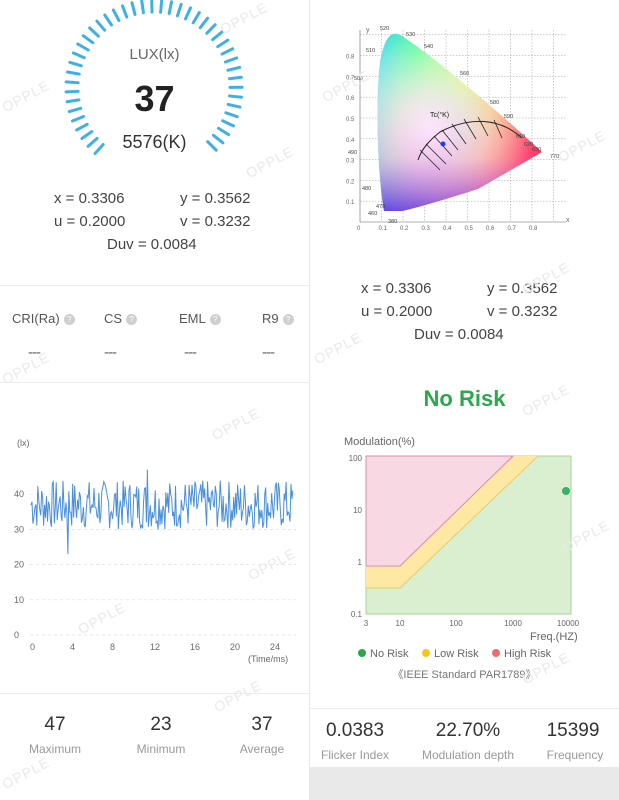  I want to click on measured-risk-point, so click(566, 491).